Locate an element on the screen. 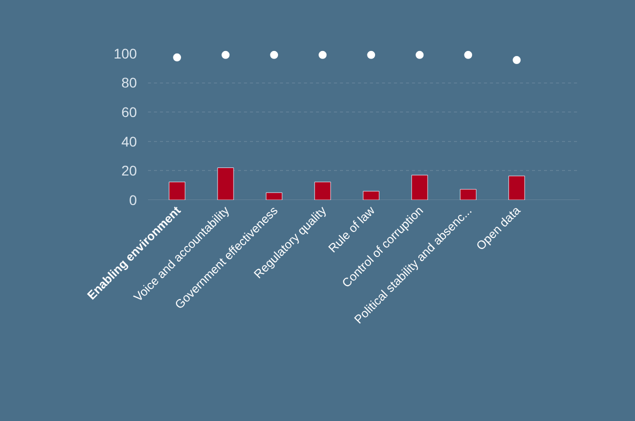  y-tick-label: 100 is located at coordinates (126, 53).